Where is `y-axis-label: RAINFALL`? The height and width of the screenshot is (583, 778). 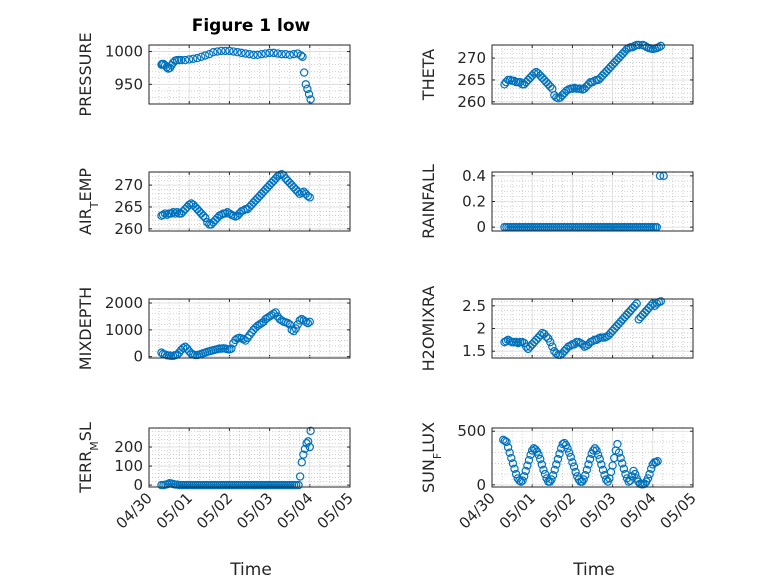 y-axis-label: RAINFALL is located at coordinates (428, 201).